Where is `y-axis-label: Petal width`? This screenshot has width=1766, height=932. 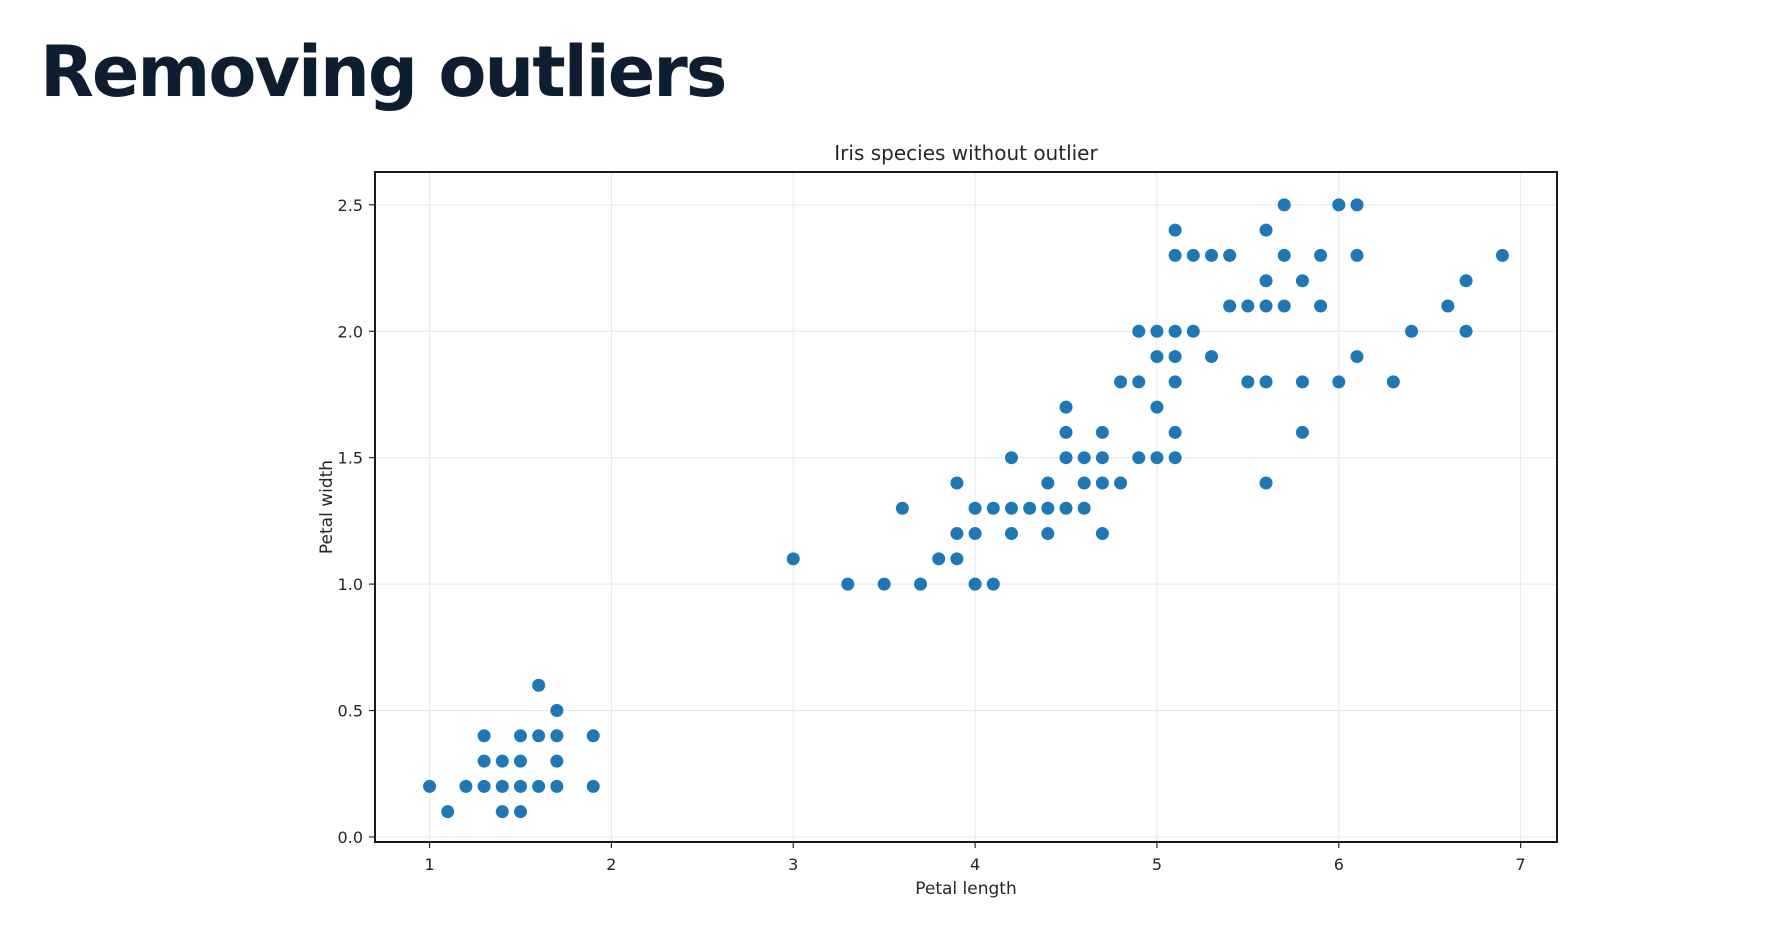 y-axis-label: Petal width is located at coordinates (327, 507).